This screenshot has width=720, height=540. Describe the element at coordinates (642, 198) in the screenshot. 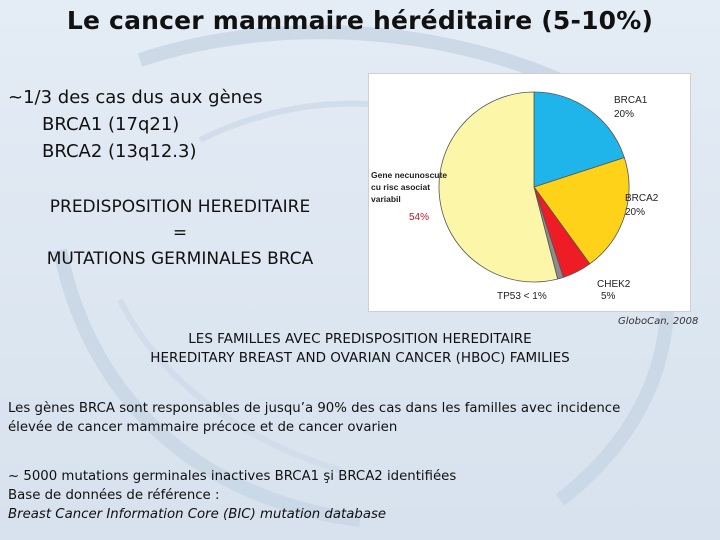

I see `slice-label-brca2: BRCA2` at that location.